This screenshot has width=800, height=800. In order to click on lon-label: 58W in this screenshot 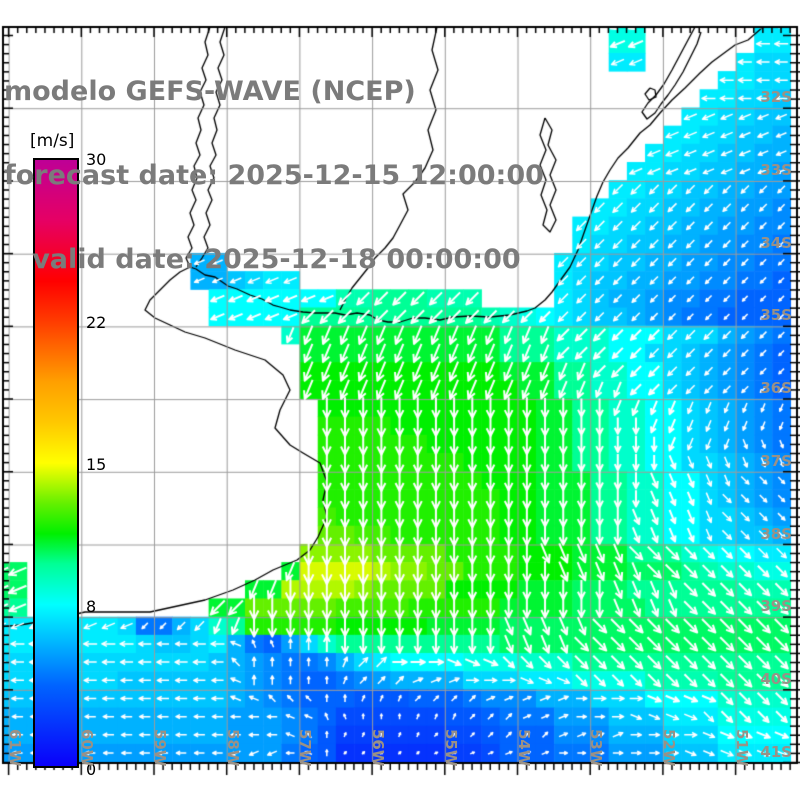, I will do `click(232, 748)`.